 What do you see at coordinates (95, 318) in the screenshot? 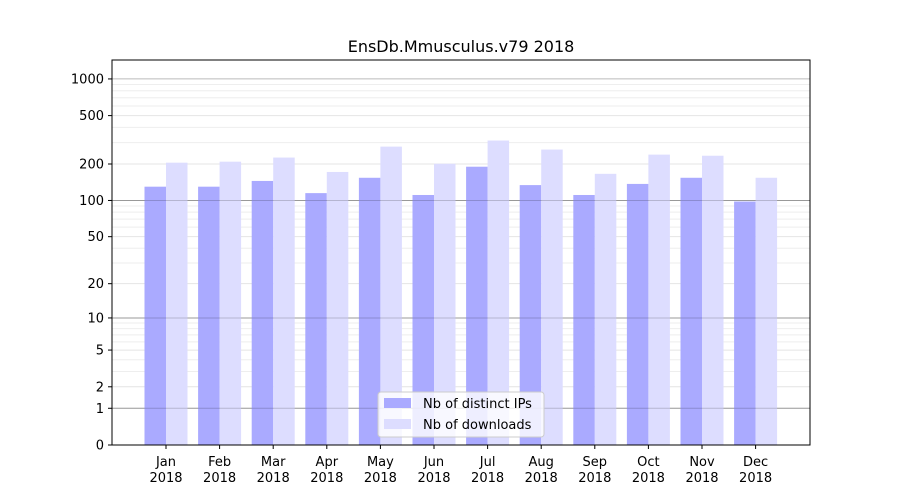
I see `y-tick-label: 10` at bounding box center [95, 318].